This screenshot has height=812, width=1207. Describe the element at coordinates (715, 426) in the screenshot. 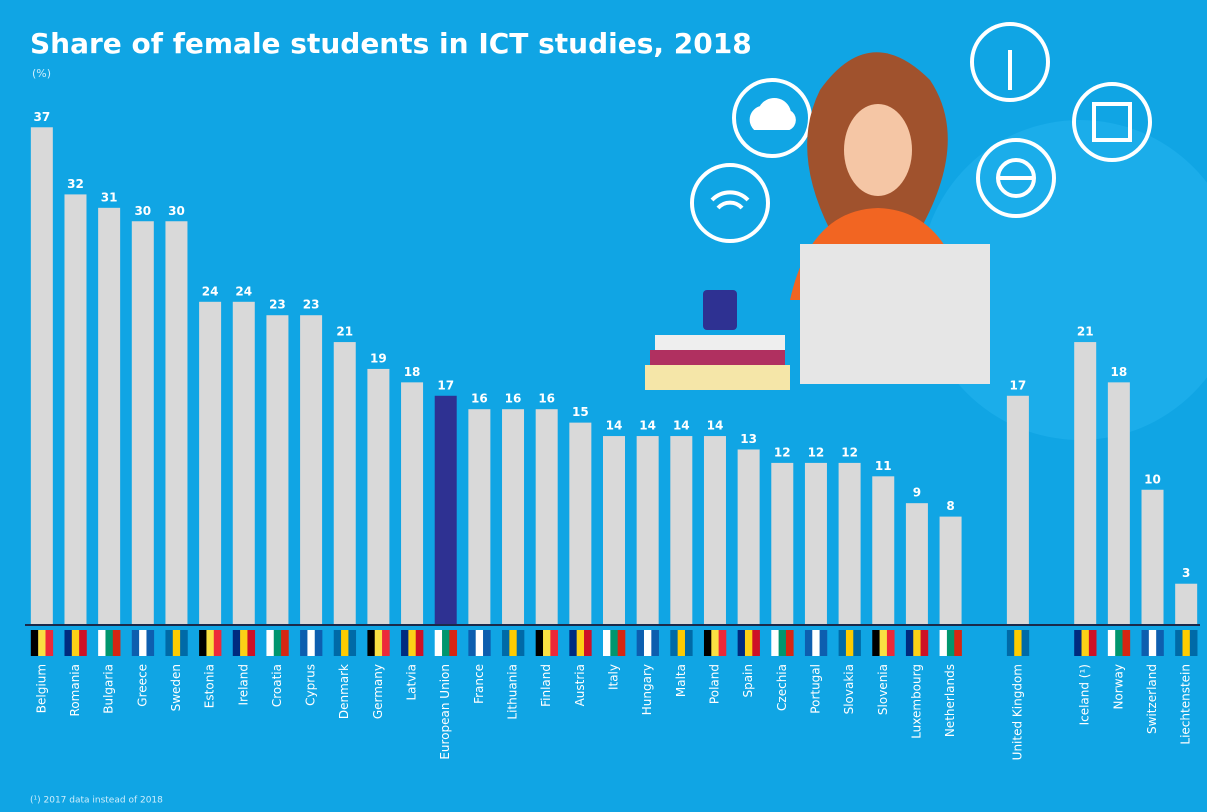

I see `value-label: 14` at that location.